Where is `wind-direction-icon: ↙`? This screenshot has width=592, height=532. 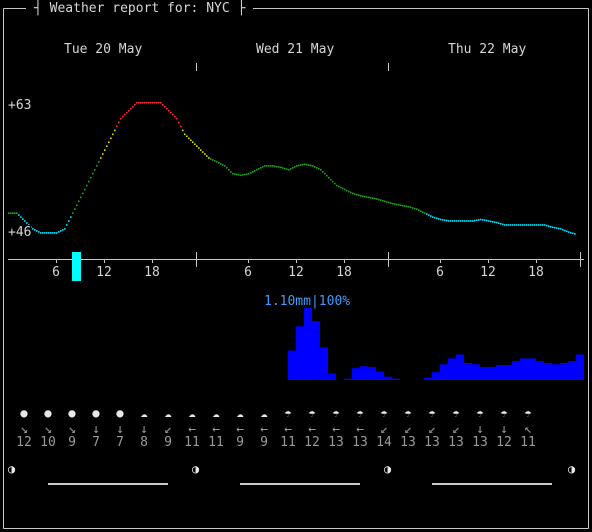 wind-direction-icon: ↙ is located at coordinates (168, 429).